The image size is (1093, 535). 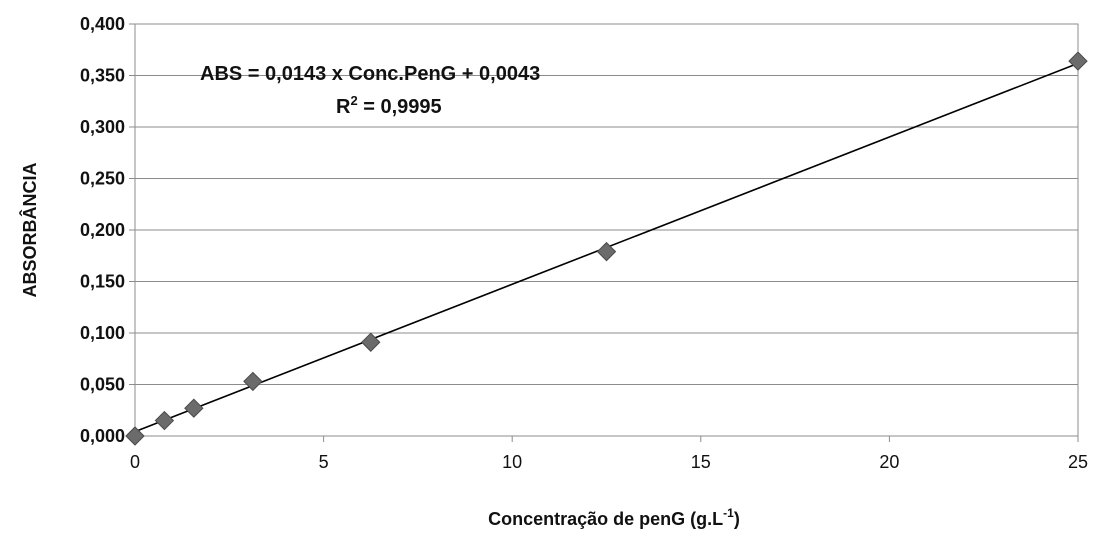 What do you see at coordinates (609, 454) in the screenshot?
I see `x-axis-ticks: 0 5 10 15 20 25` at bounding box center [609, 454].